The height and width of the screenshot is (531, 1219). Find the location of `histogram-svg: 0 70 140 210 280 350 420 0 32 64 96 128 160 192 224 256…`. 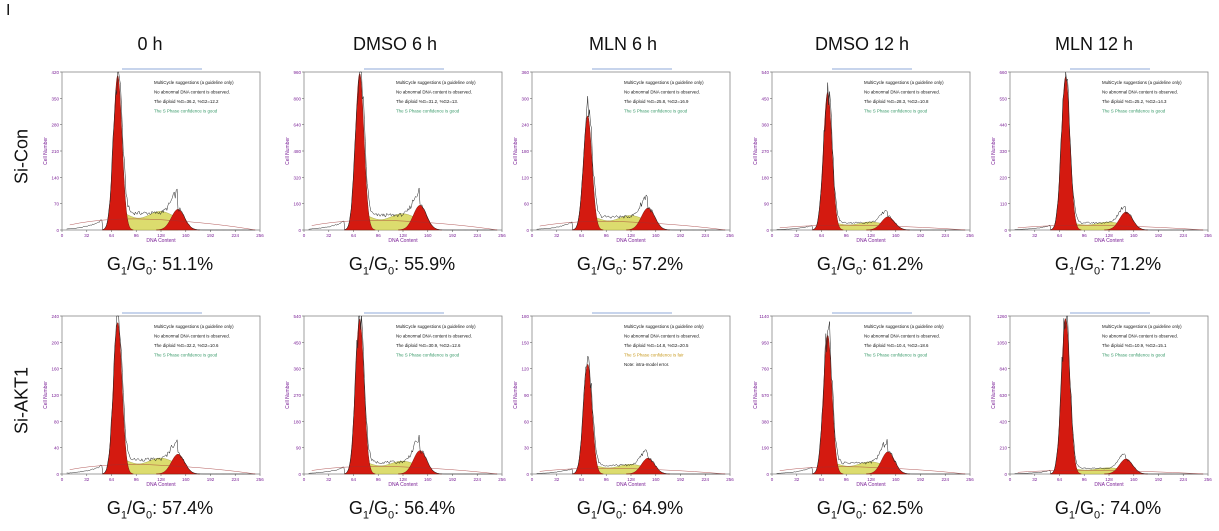

histogram-svg: 0 70 140 210 280 350 420 0 32 64 96 128 160 192 224 256… is located at coordinates (153, 156).